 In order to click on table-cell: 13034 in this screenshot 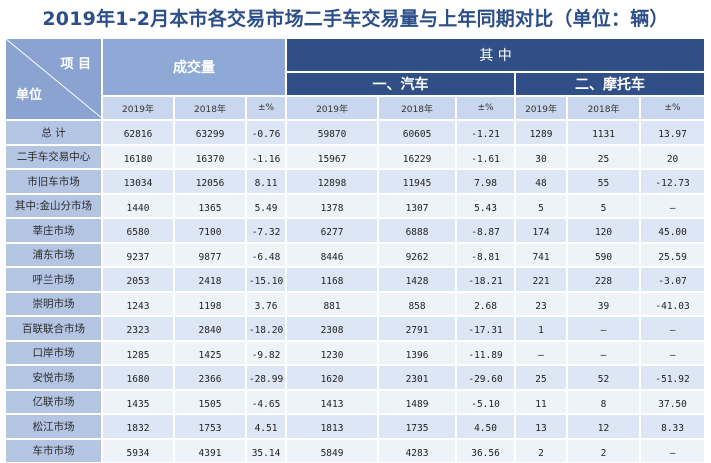, I will do `click(138, 181)`.